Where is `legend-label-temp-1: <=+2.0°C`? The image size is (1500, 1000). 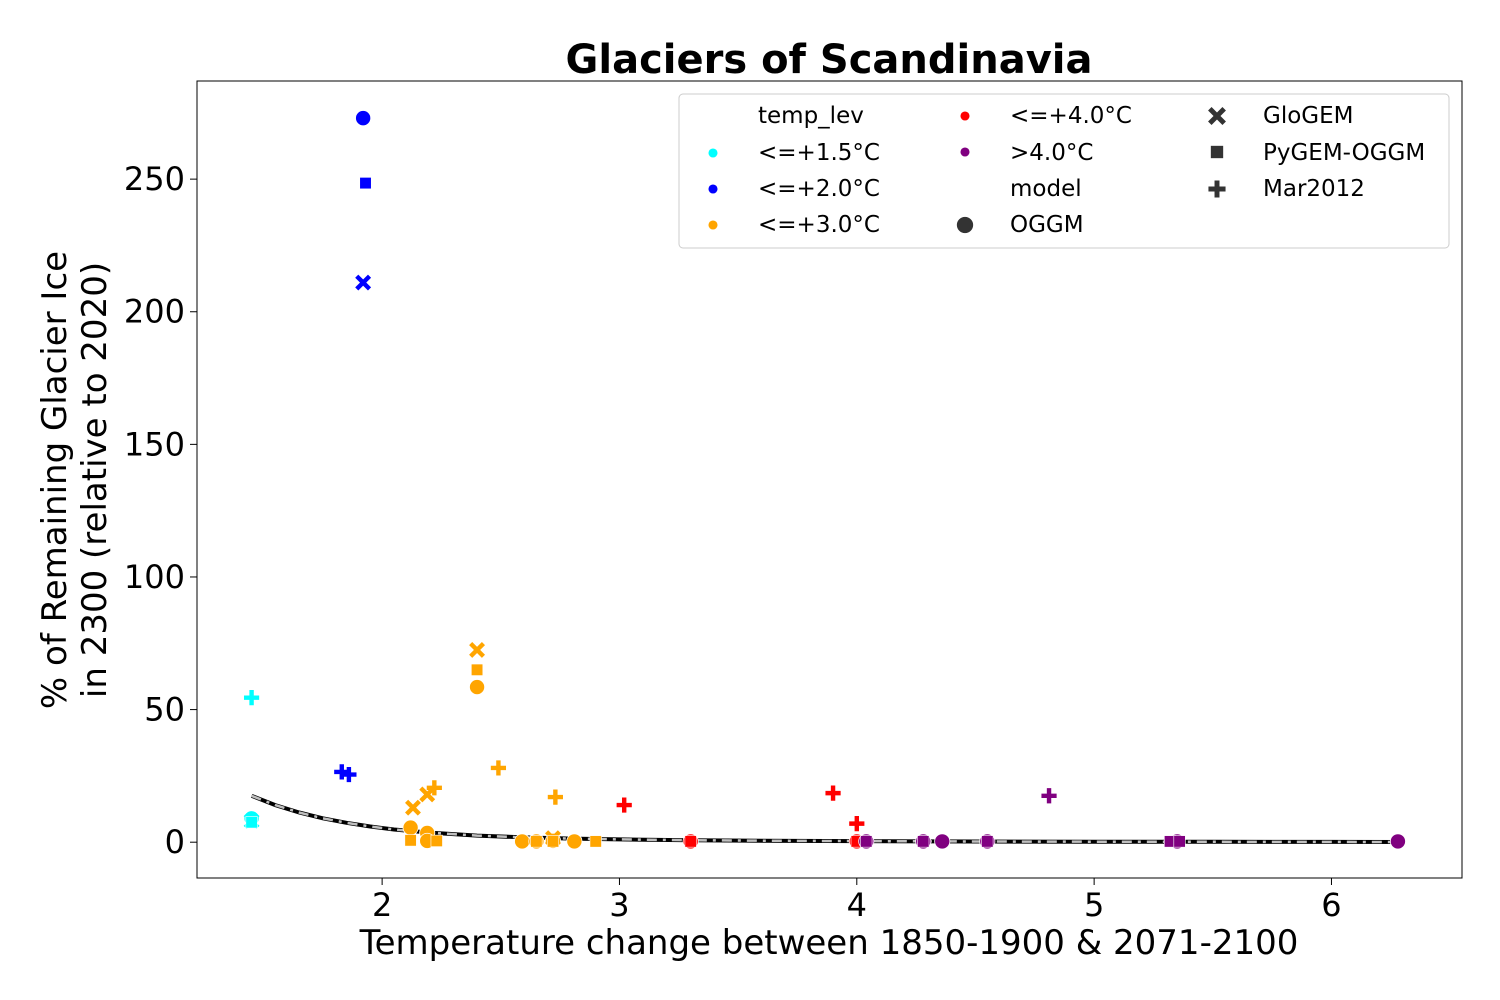 legend-label-temp-1: <=+2.0°C is located at coordinates (819, 189).